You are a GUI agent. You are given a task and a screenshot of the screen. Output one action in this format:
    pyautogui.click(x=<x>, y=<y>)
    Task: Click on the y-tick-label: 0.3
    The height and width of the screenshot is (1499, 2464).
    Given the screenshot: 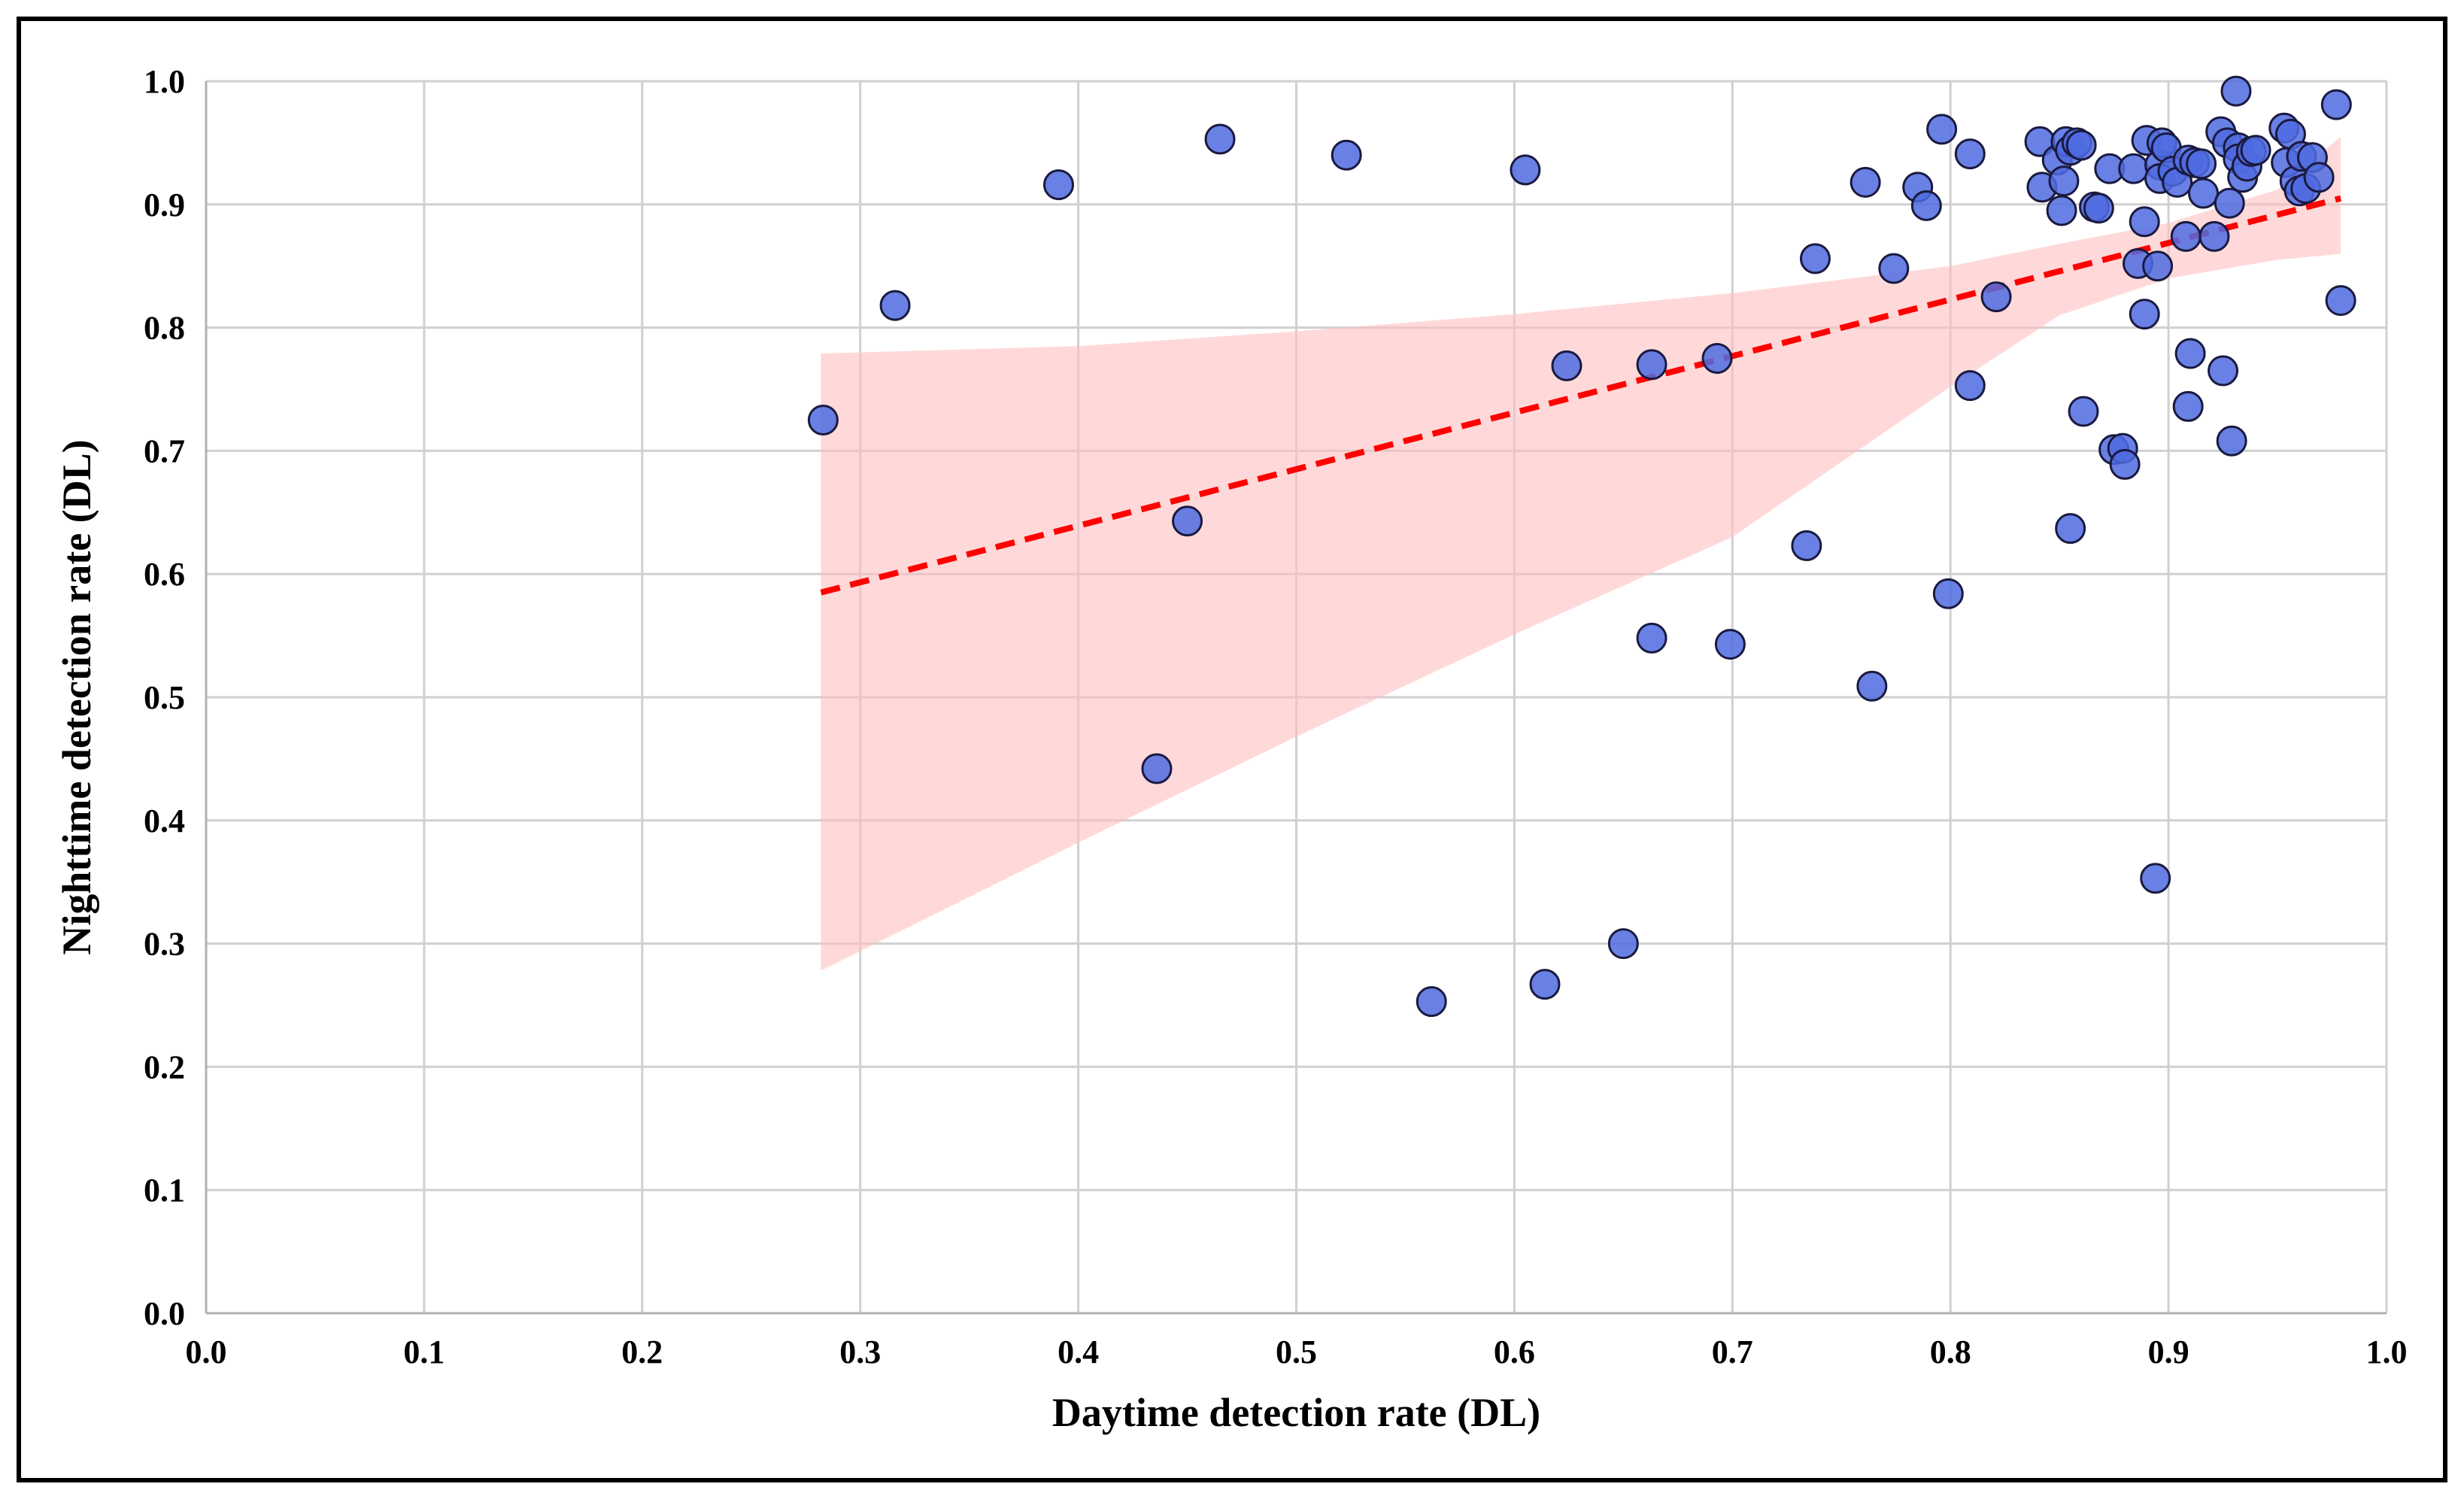 What is the action you would take?
    pyautogui.click(x=164, y=944)
    